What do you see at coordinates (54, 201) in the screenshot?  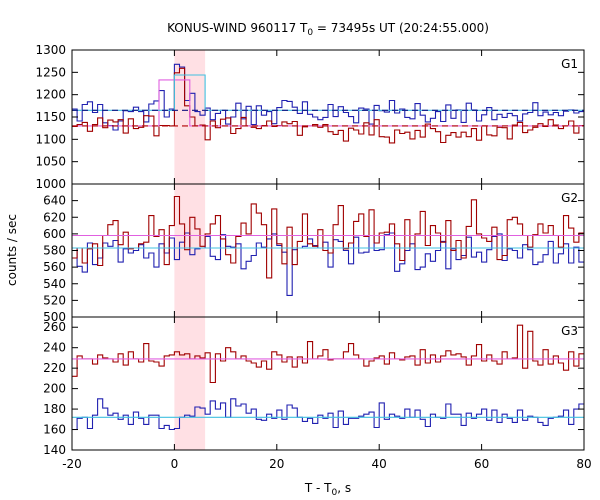 I see `y-tick-label: 640` at bounding box center [54, 201].